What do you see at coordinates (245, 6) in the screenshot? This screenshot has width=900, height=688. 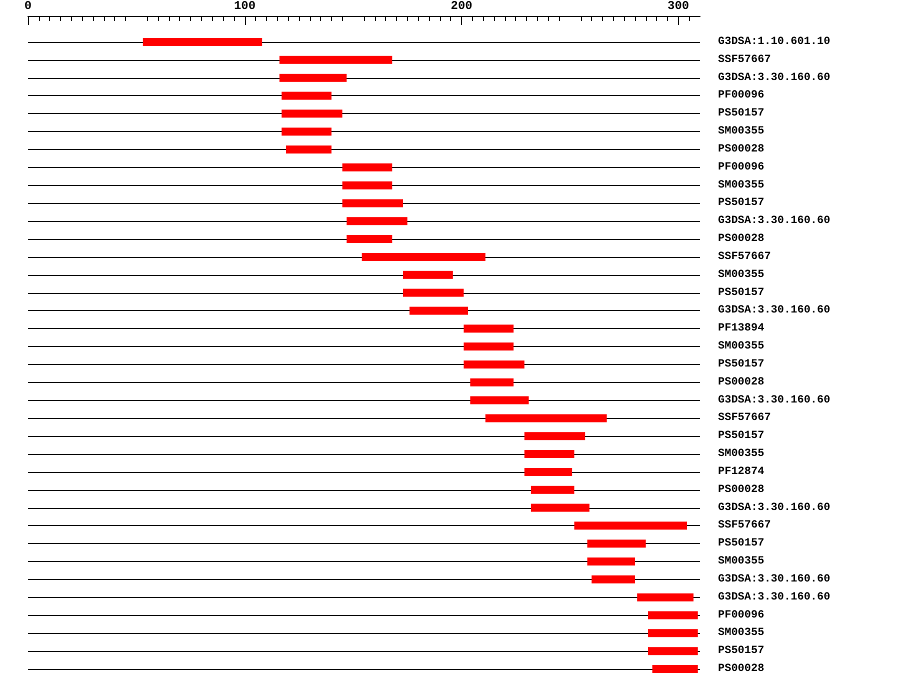 I see `x-tick-label: 100` at bounding box center [245, 6].